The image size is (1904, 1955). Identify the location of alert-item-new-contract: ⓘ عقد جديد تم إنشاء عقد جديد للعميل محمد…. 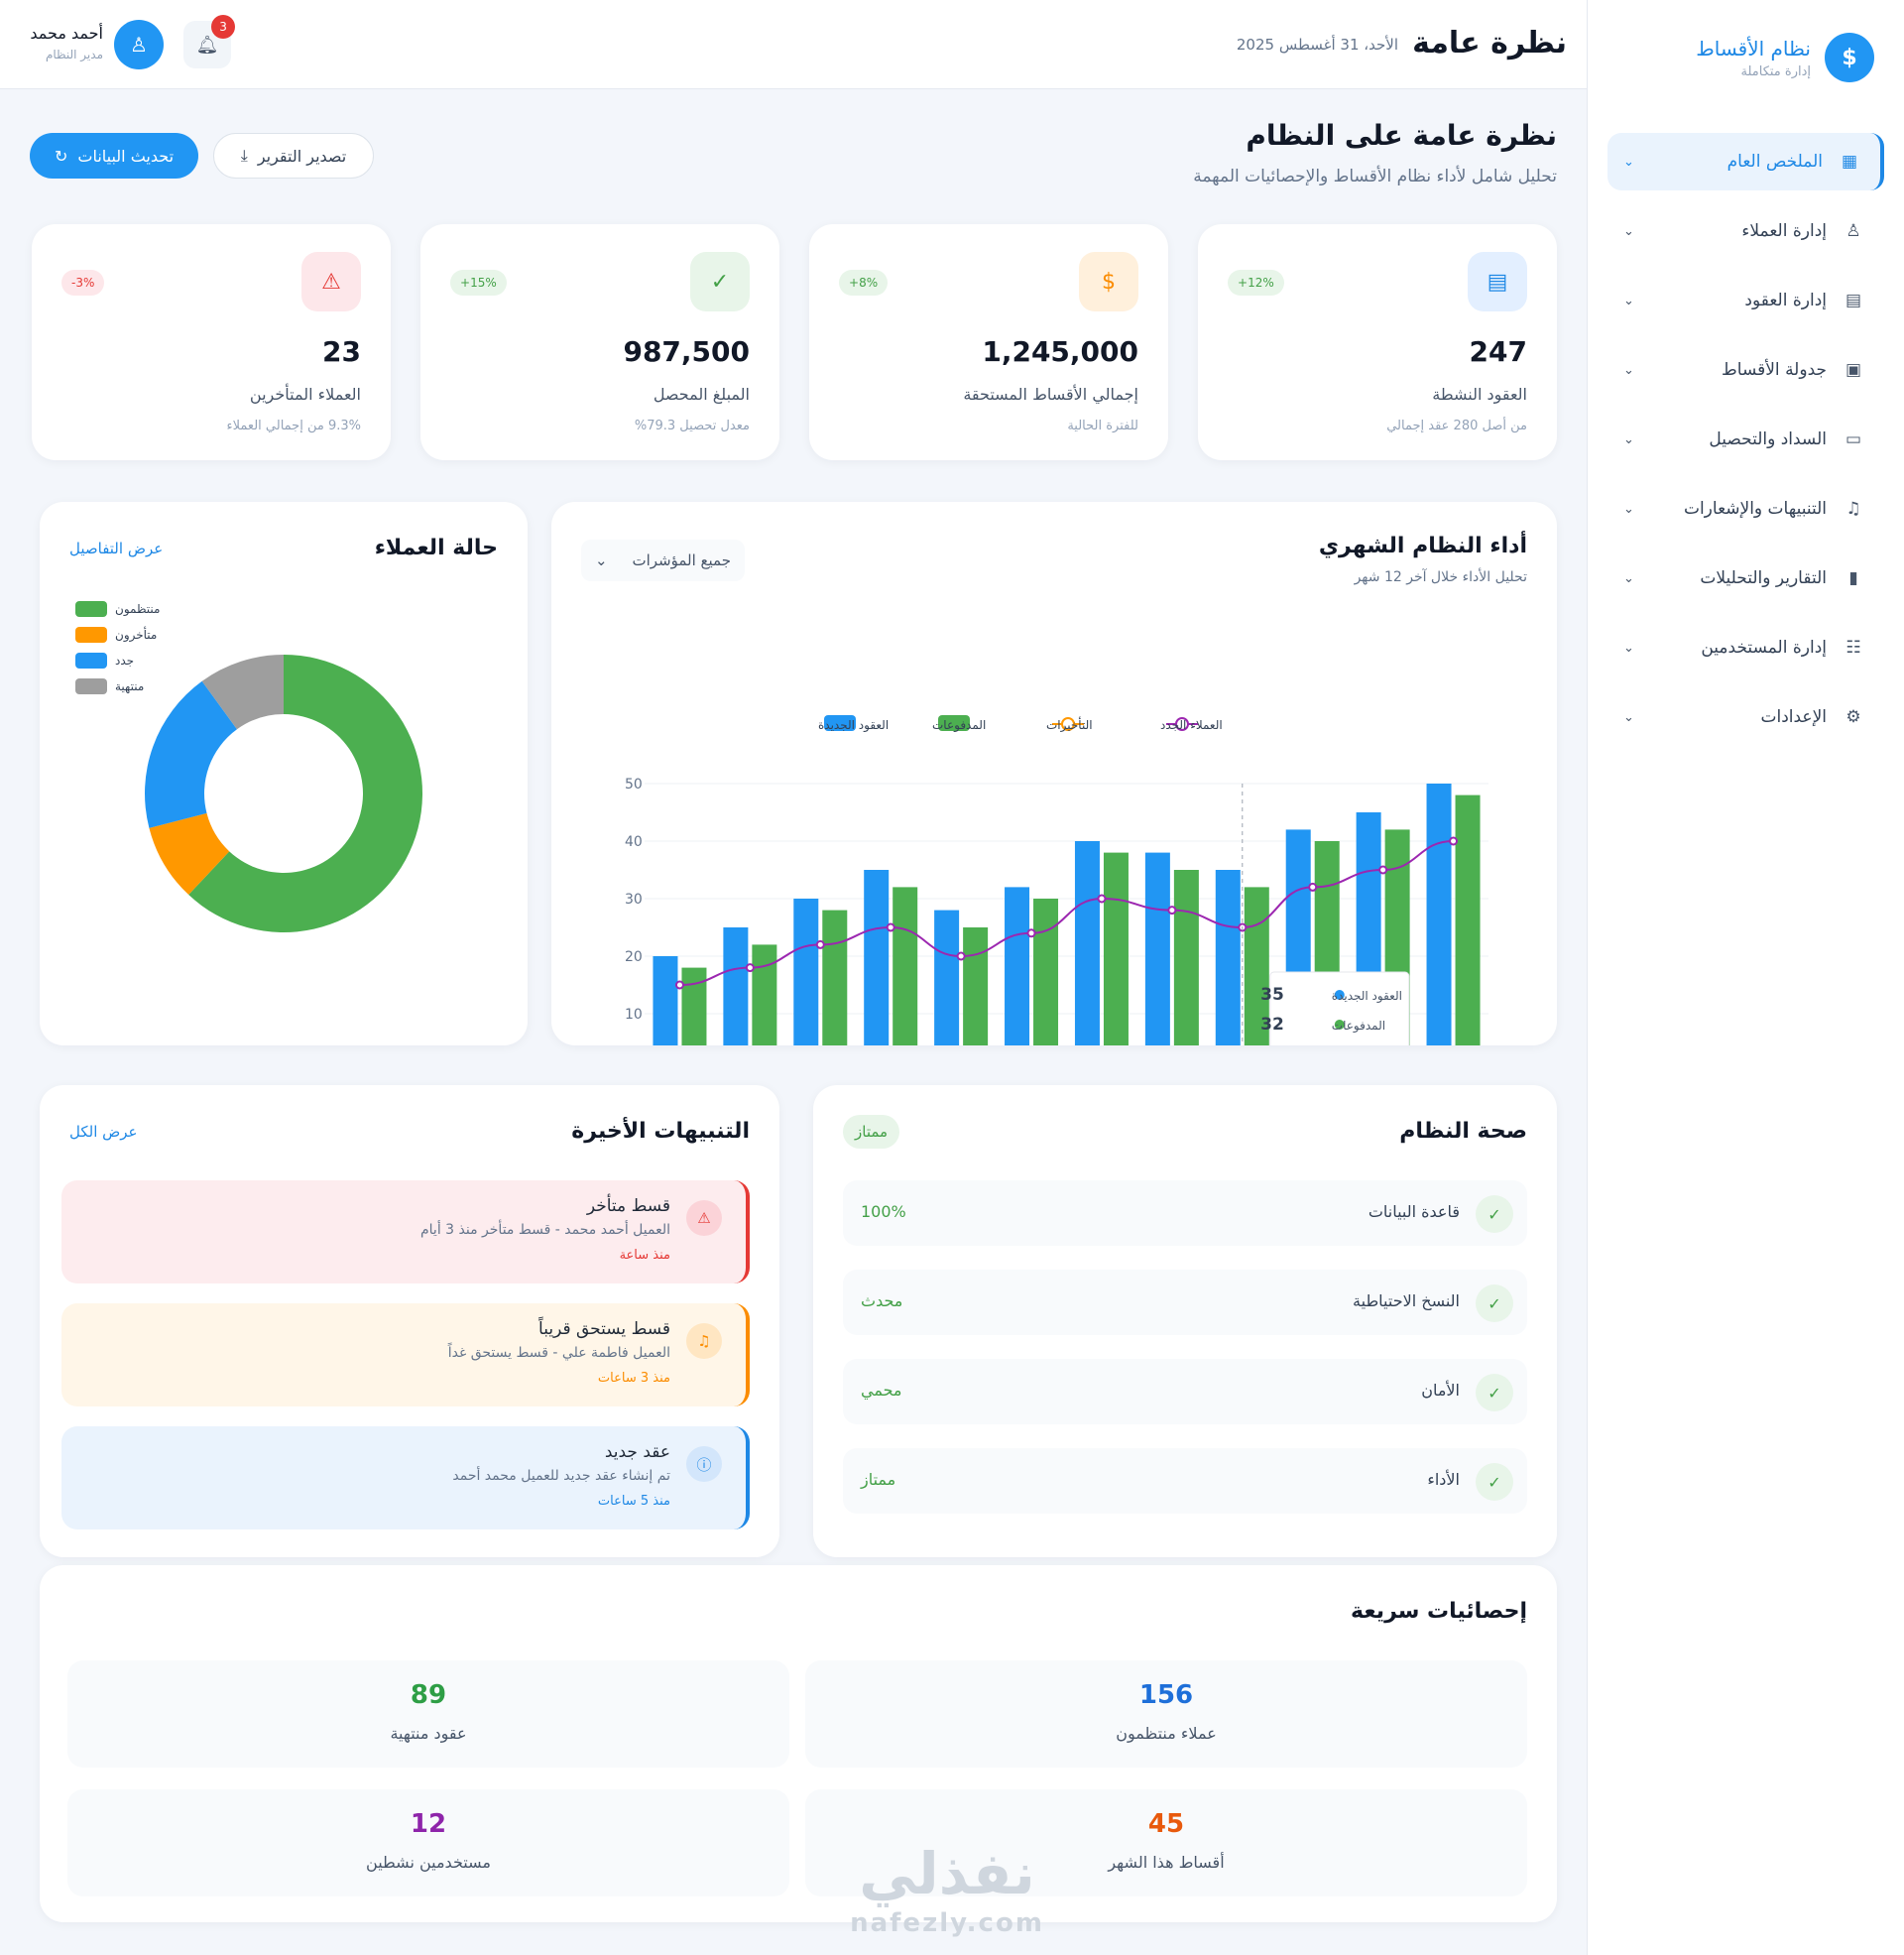
(405, 1477).